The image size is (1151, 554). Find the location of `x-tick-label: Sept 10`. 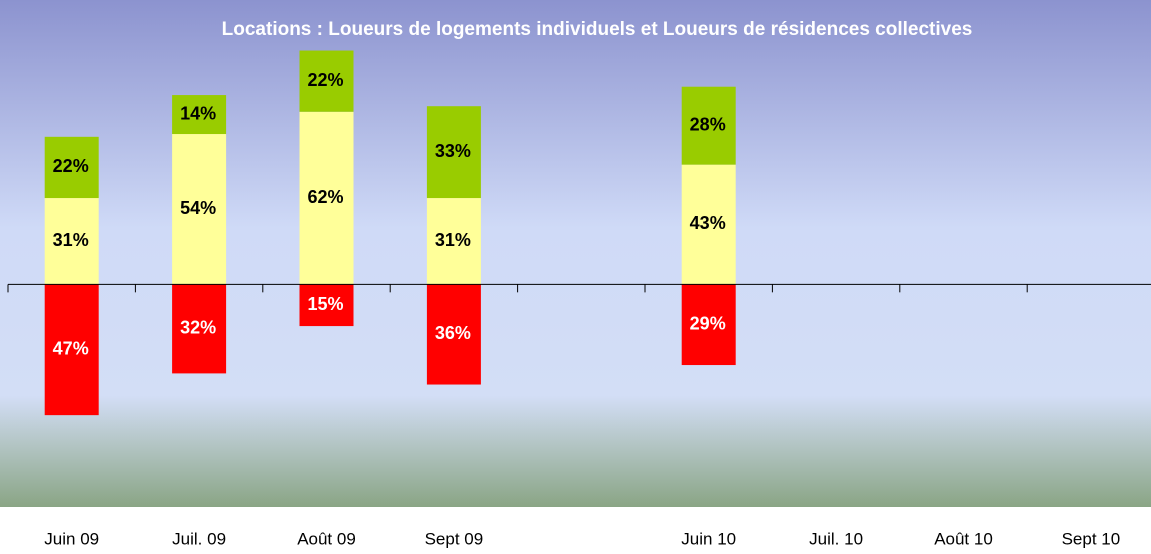

x-tick-label: Sept 10 is located at coordinates (1091, 538).